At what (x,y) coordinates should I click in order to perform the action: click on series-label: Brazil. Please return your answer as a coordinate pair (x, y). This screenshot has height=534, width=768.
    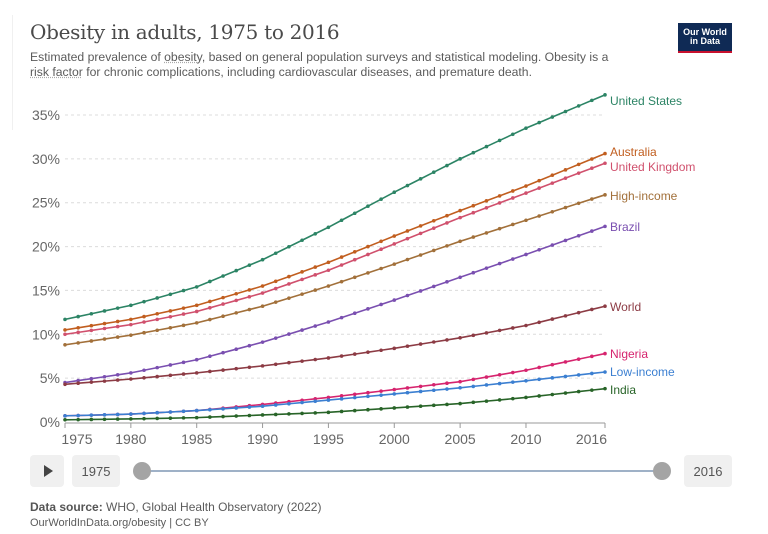
    Looking at the image, I should click on (625, 227).